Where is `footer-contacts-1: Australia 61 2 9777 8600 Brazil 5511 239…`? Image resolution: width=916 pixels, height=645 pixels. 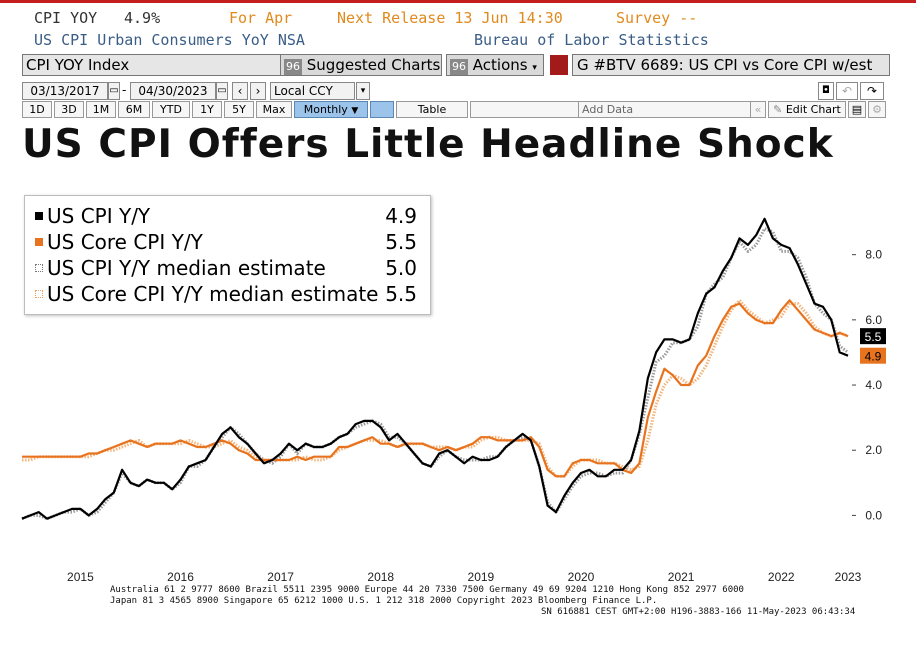
footer-contacts-1: Australia 61 2 9777 8600 Brazil 5511 239… is located at coordinates (427, 590).